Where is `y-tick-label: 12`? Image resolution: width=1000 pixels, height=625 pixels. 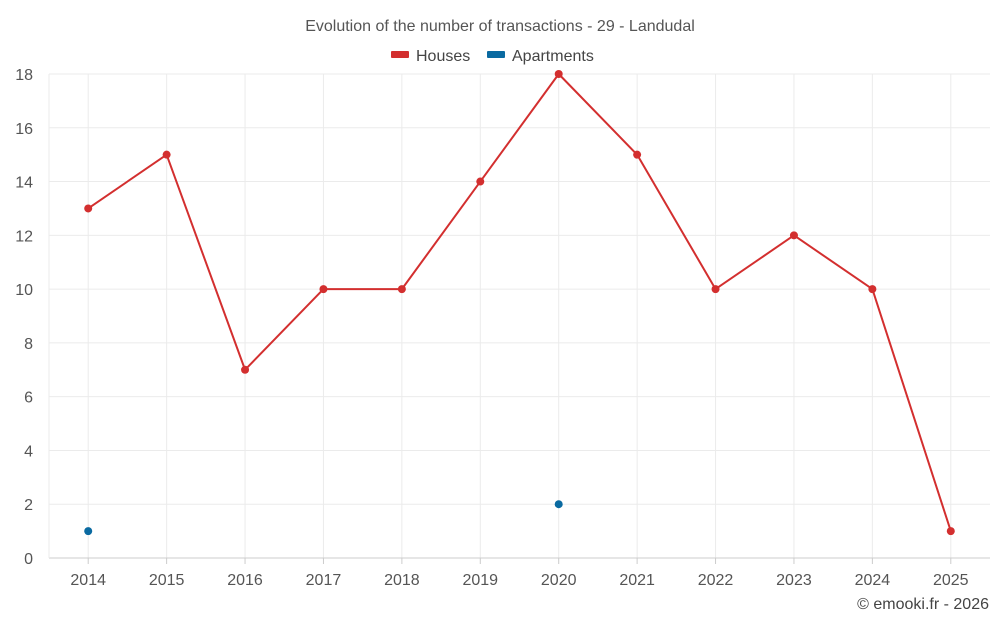 y-tick-label: 12 is located at coordinates (24, 236).